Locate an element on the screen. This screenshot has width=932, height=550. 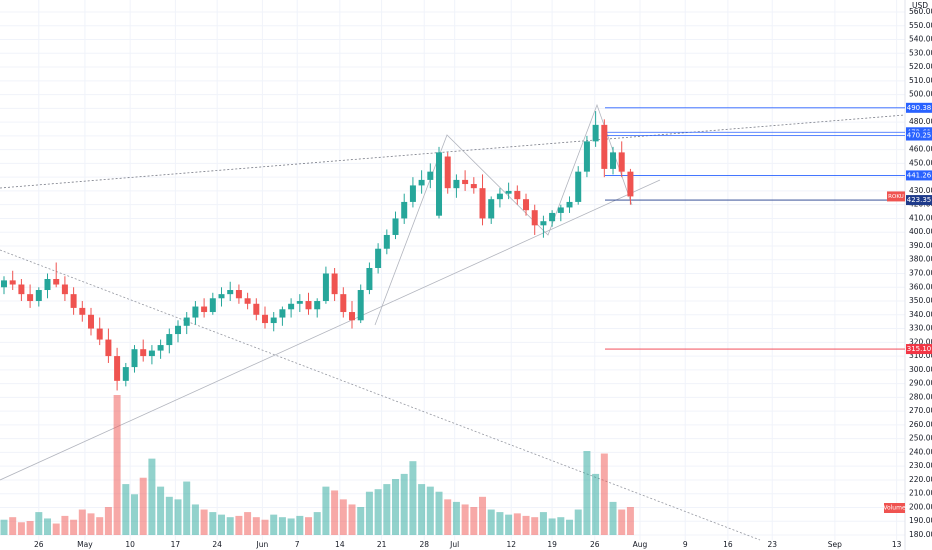
y-tick-label: 550.00 is located at coordinates (920, 25).